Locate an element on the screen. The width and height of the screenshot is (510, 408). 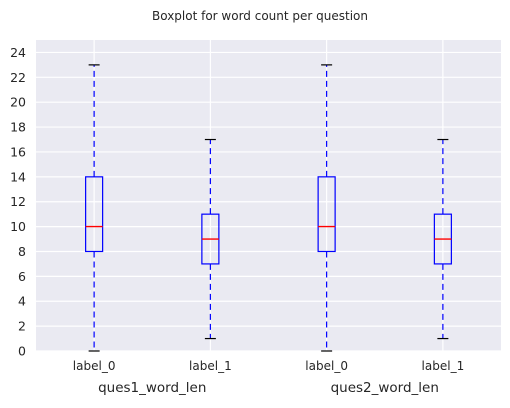
y-tick-label: 14 is located at coordinates (18, 176).